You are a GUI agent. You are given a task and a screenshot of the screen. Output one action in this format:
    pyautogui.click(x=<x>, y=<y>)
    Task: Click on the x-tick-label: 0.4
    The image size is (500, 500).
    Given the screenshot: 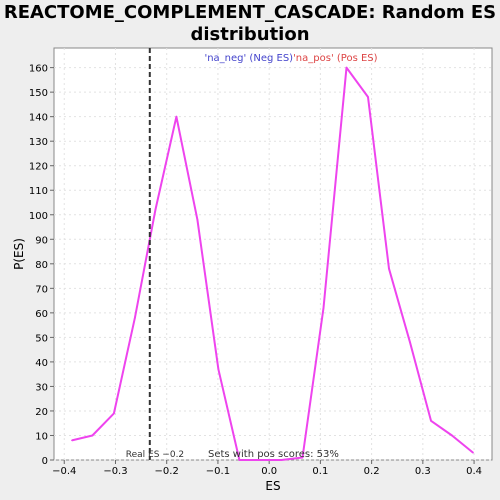 What is the action you would take?
    pyautogui.click(x=474, y=471)
    